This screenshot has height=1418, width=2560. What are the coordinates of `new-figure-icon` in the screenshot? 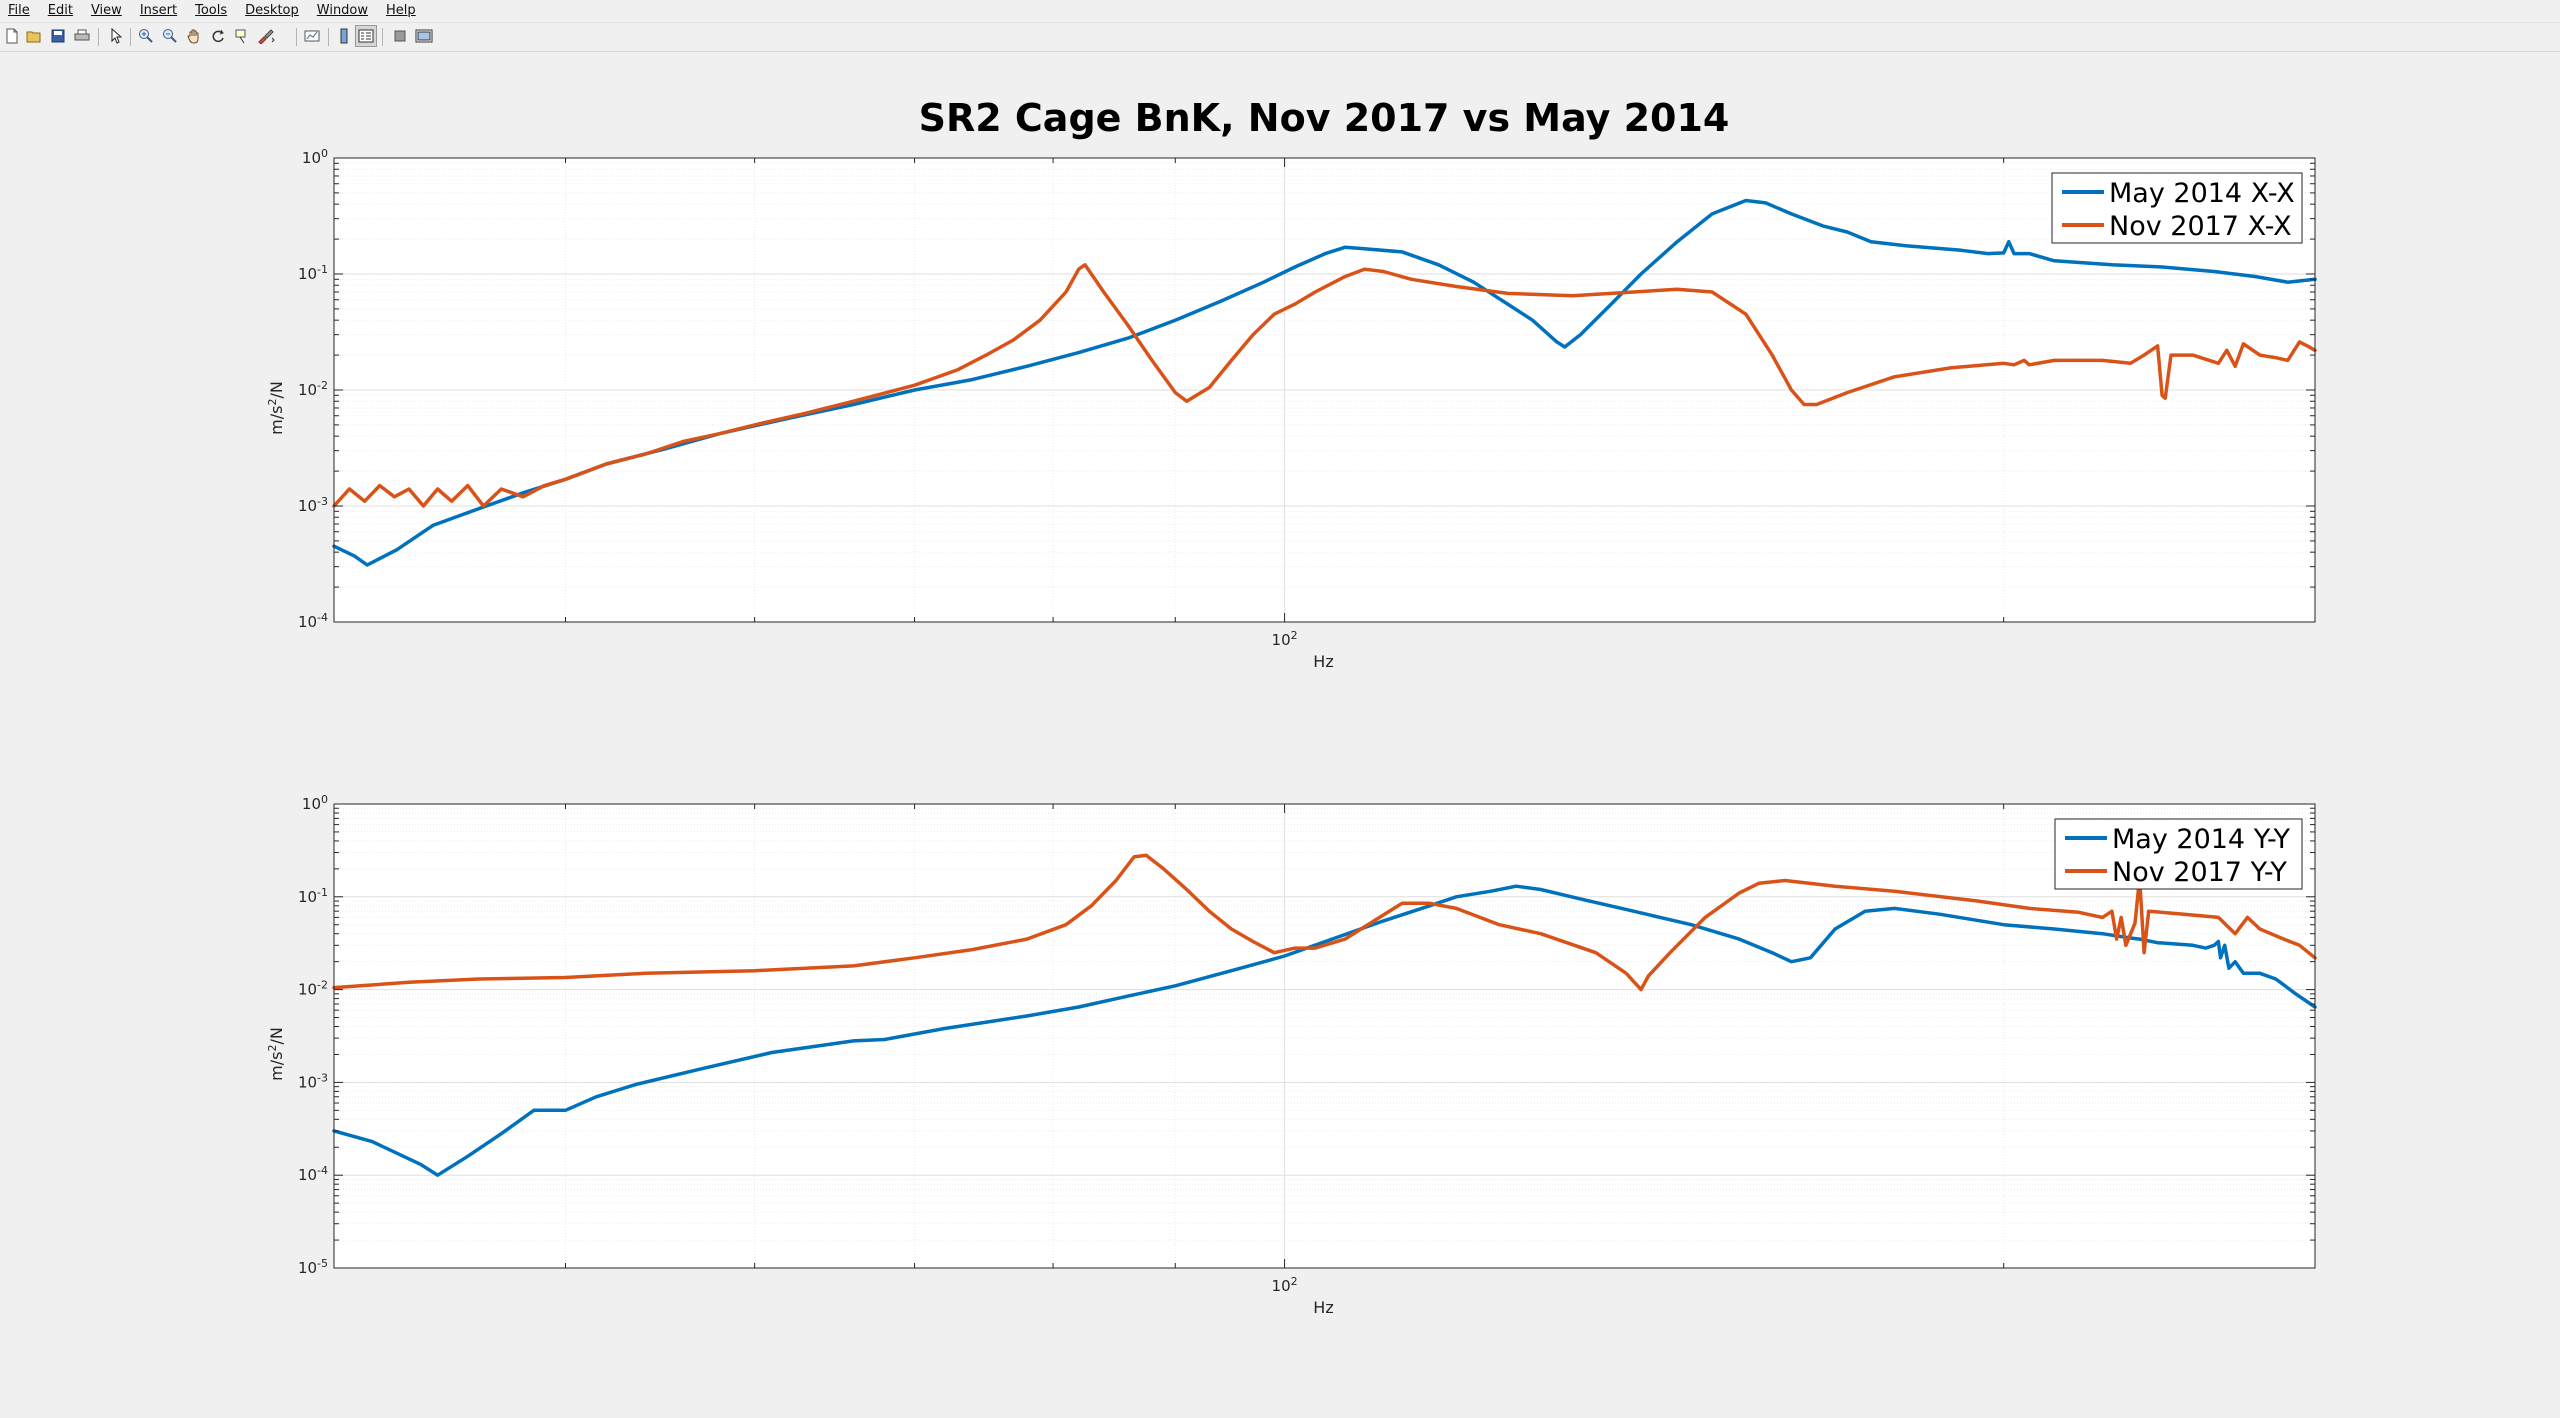 It's located at (12, 36).